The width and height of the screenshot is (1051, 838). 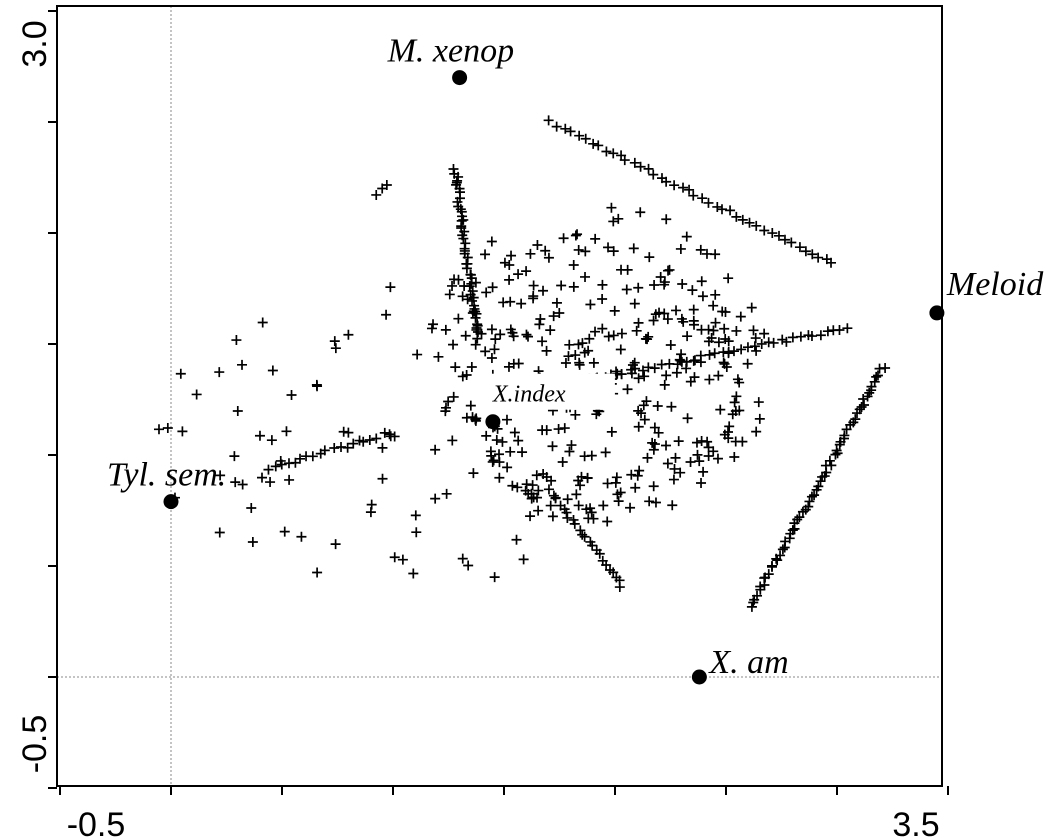 What do you see at coordinates (451, 51) in the screenshot?
I see `labeled-point-name: M. xenop` at bounding box center [451, 51].